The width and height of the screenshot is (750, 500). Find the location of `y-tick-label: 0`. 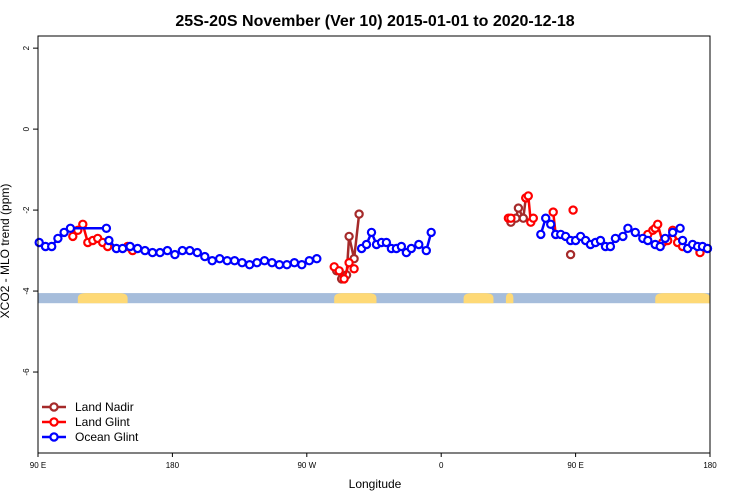

y-tick-label: 0 is located at coordinates (26, 128).